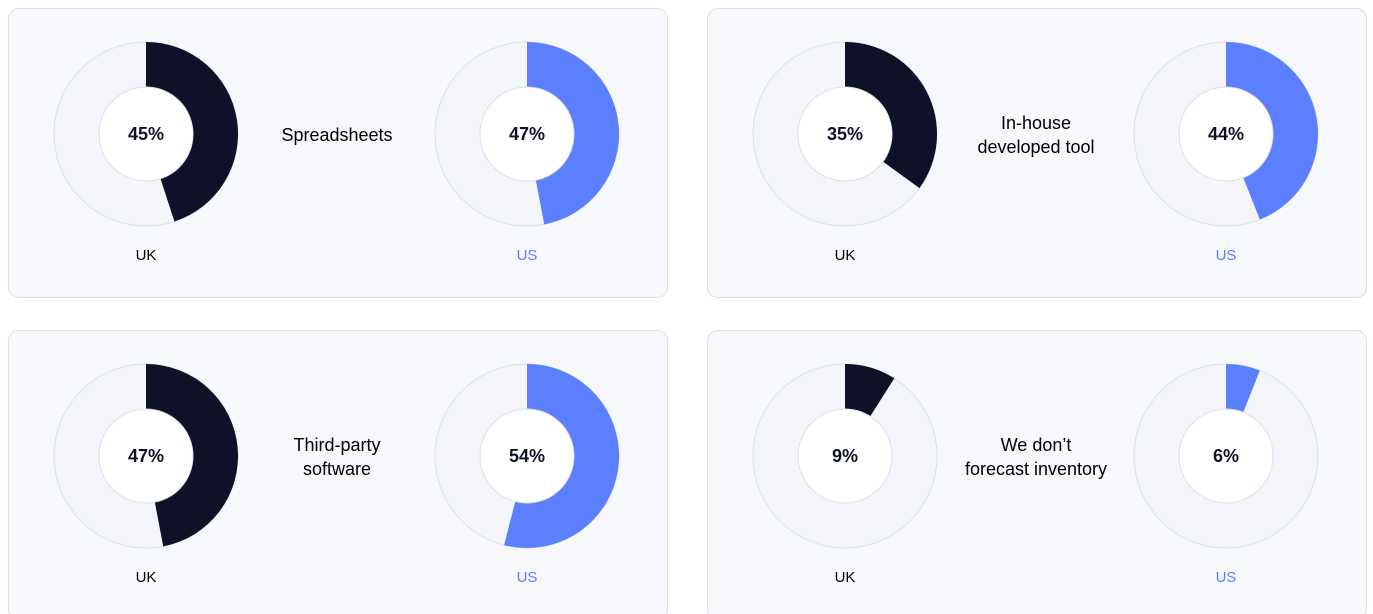 The width and height of the screenshot is (1373, 614). What do you see at coordinates (336, 445) in the screenshot?
I see `card-title: Third-party` at bounding box center [336, 445].